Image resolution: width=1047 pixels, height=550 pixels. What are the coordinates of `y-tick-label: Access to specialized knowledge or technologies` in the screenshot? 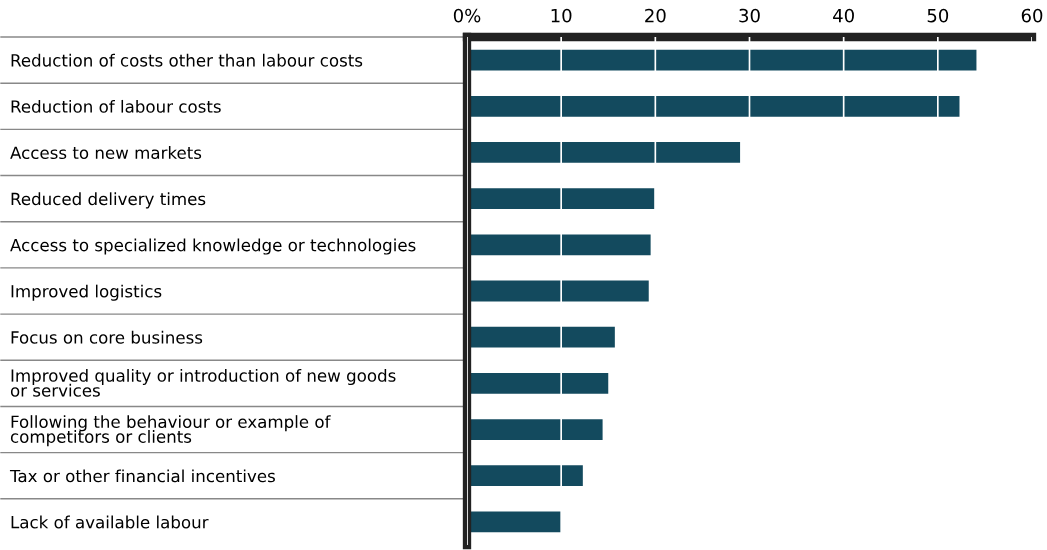 It's located at (213, 246).